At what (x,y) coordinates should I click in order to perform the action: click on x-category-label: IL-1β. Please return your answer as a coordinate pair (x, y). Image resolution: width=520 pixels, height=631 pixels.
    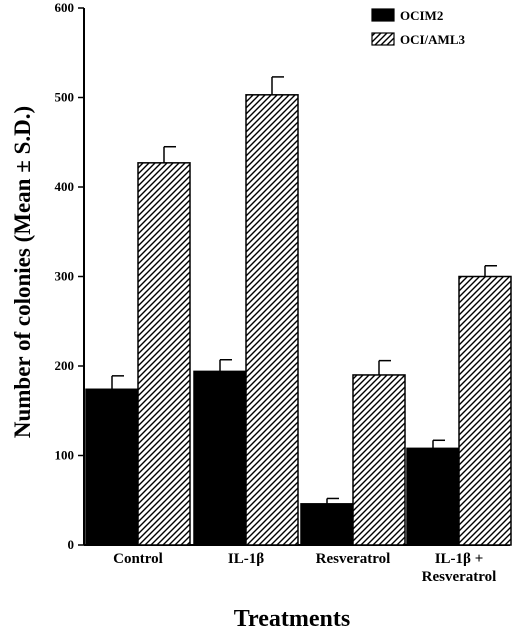
    Looking at the image, I should click on (246, 559).